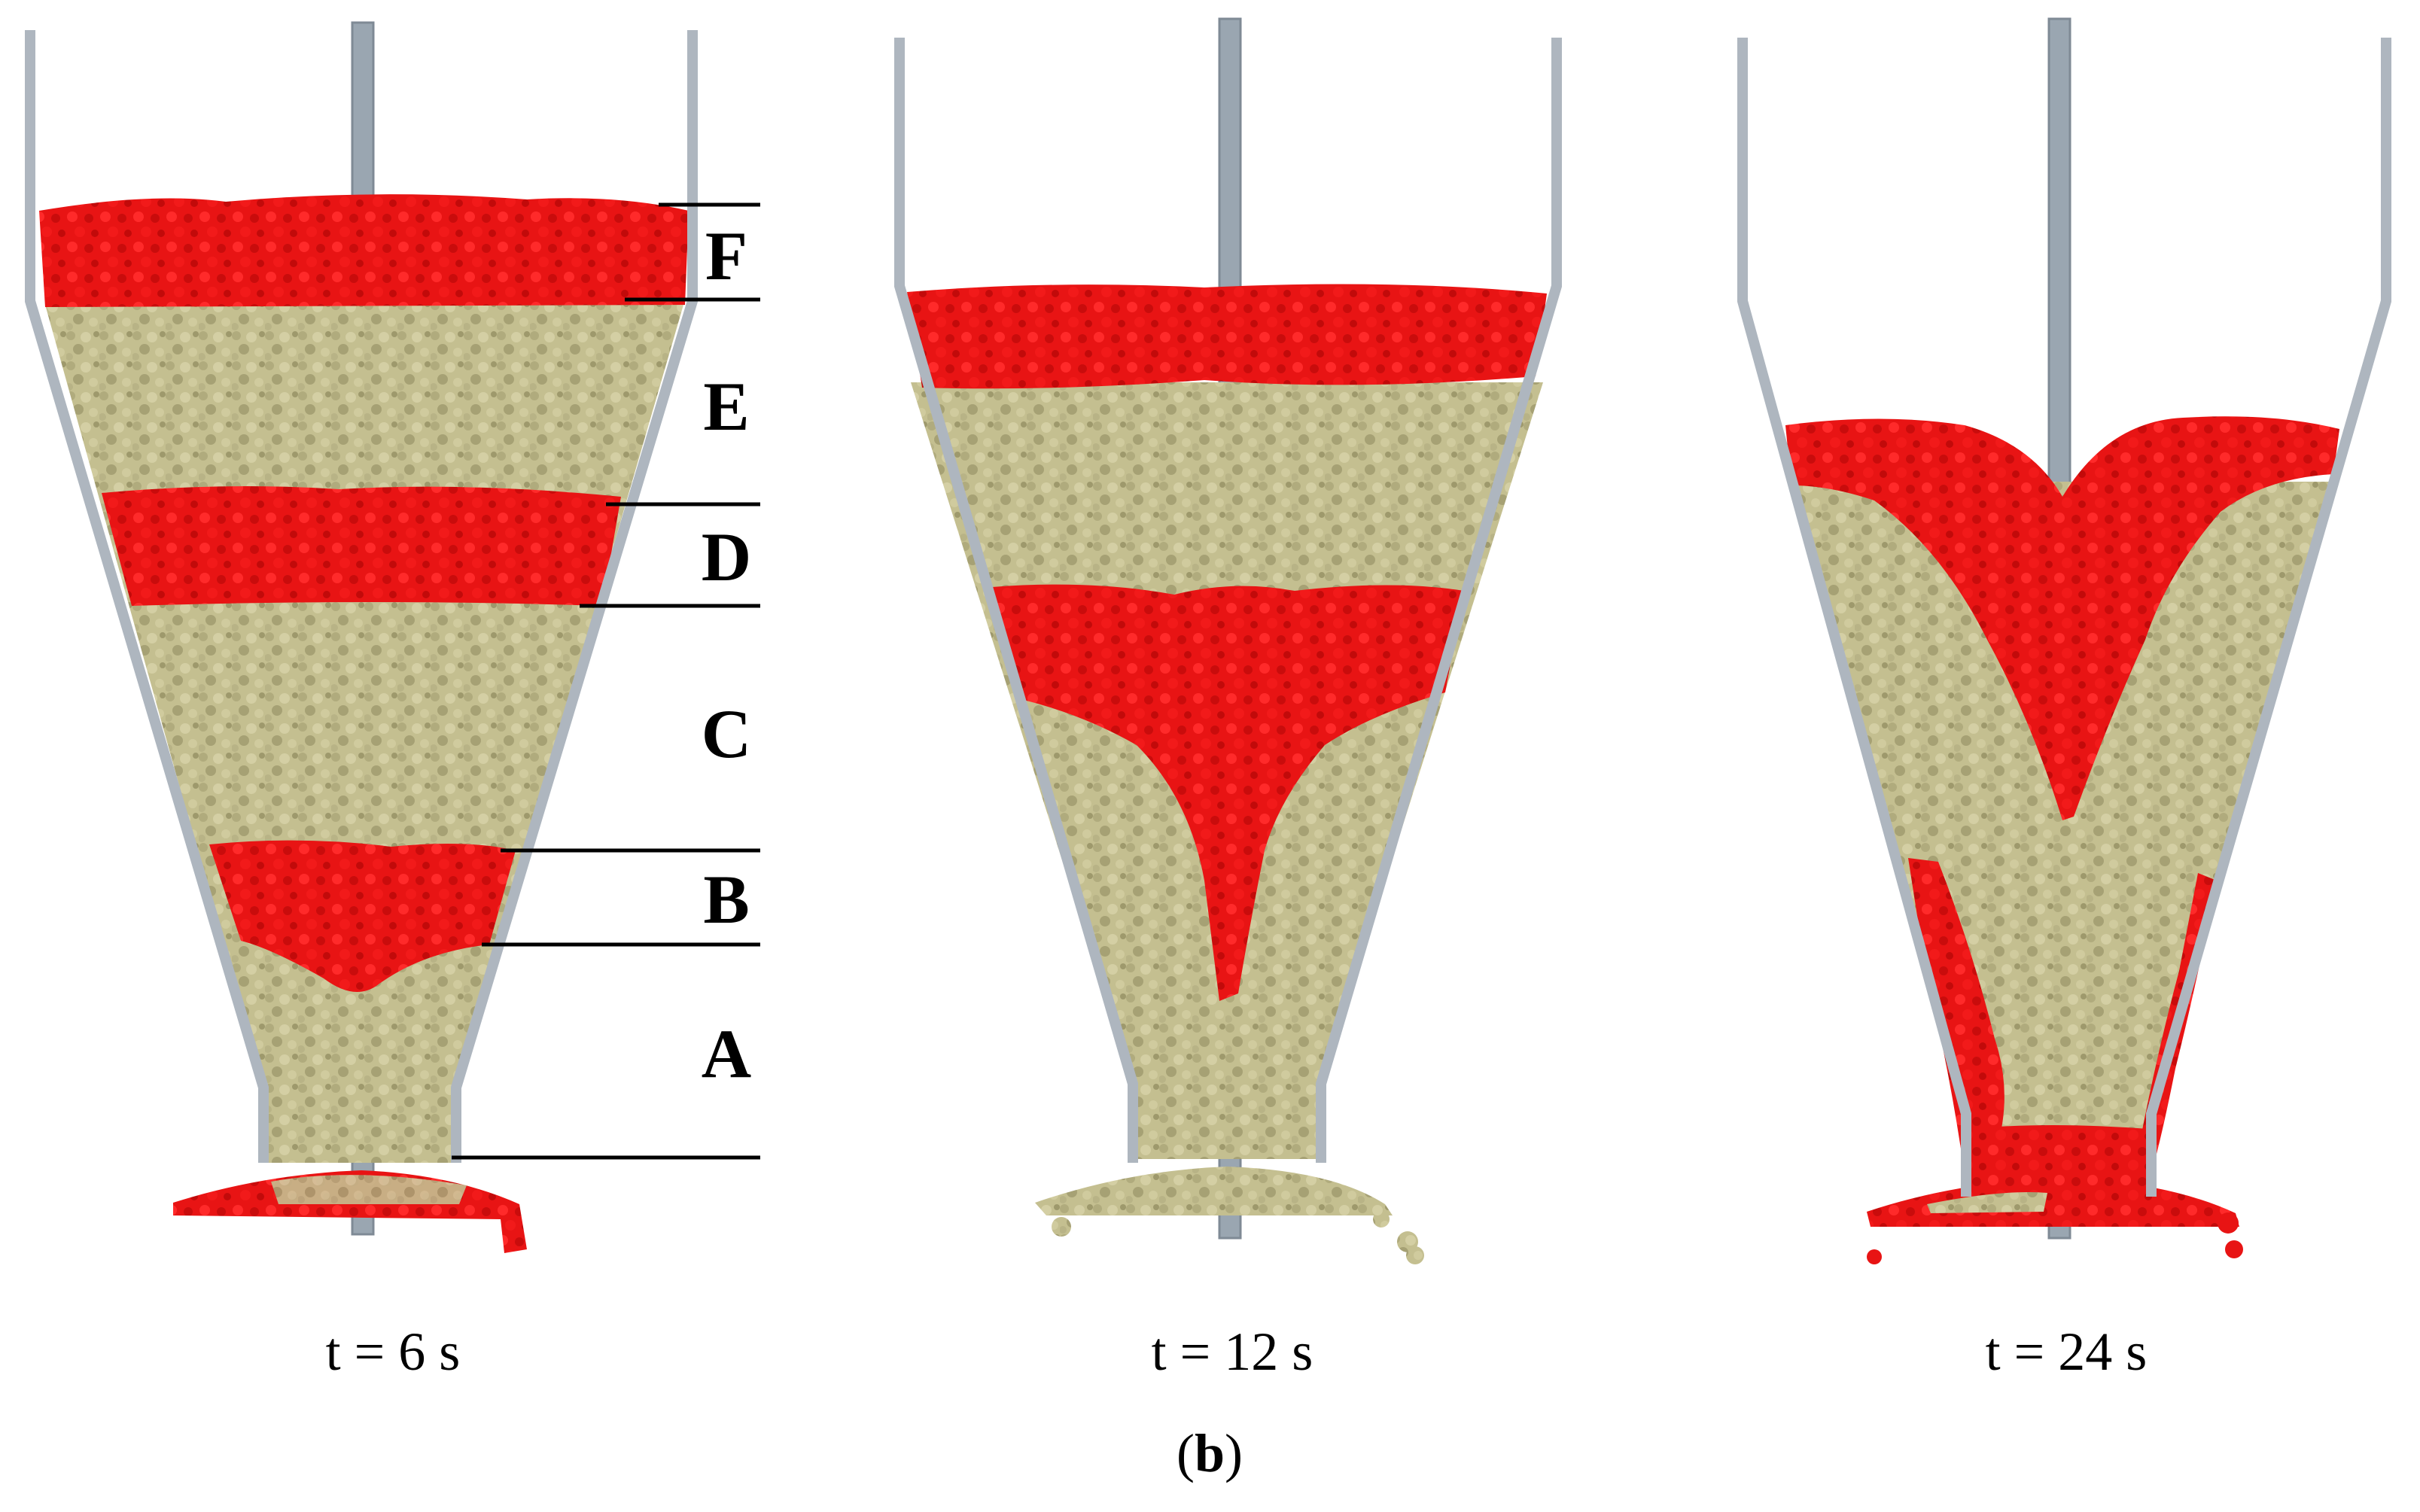 This screenshot has width=2420, height=1512. What do you see at coordinates (727, 406) in the screenshot?
I see `layer-label-E: E` at bounding box center [727, 406].